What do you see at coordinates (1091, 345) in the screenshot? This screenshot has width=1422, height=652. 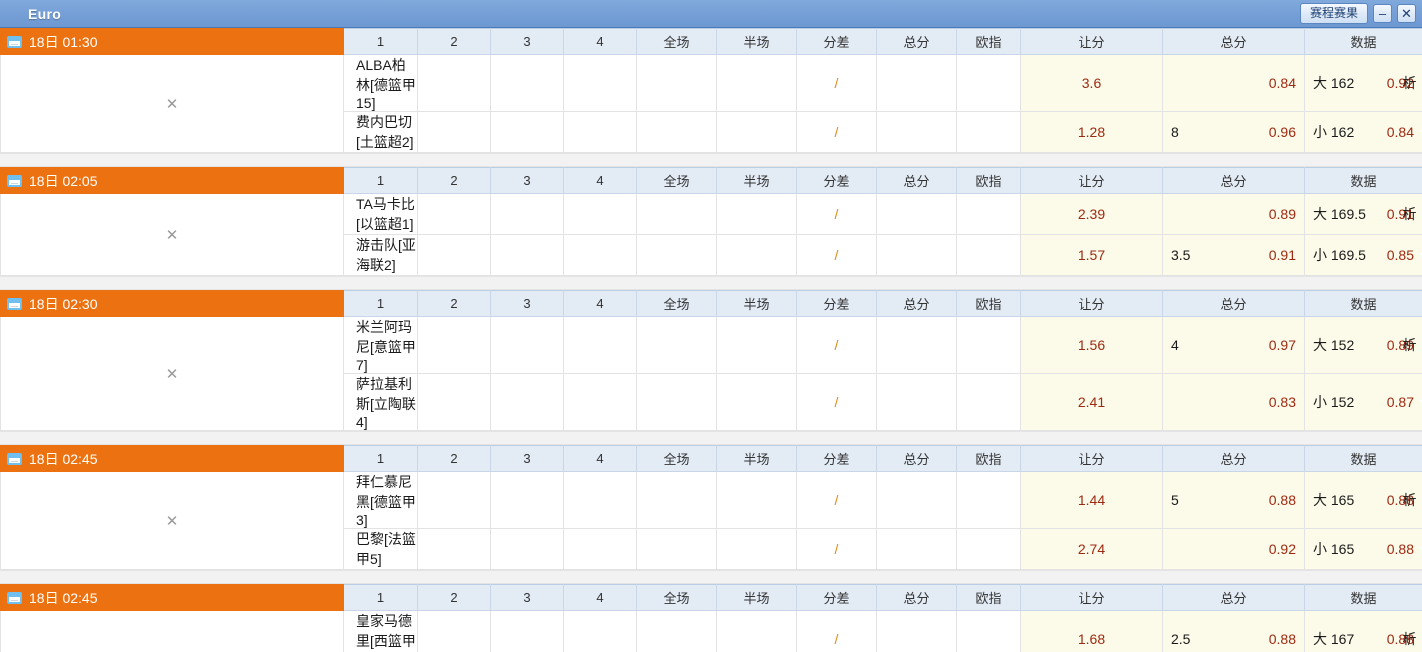 I see `euro-odds: 1.56` at bounding box center [1091, 345].